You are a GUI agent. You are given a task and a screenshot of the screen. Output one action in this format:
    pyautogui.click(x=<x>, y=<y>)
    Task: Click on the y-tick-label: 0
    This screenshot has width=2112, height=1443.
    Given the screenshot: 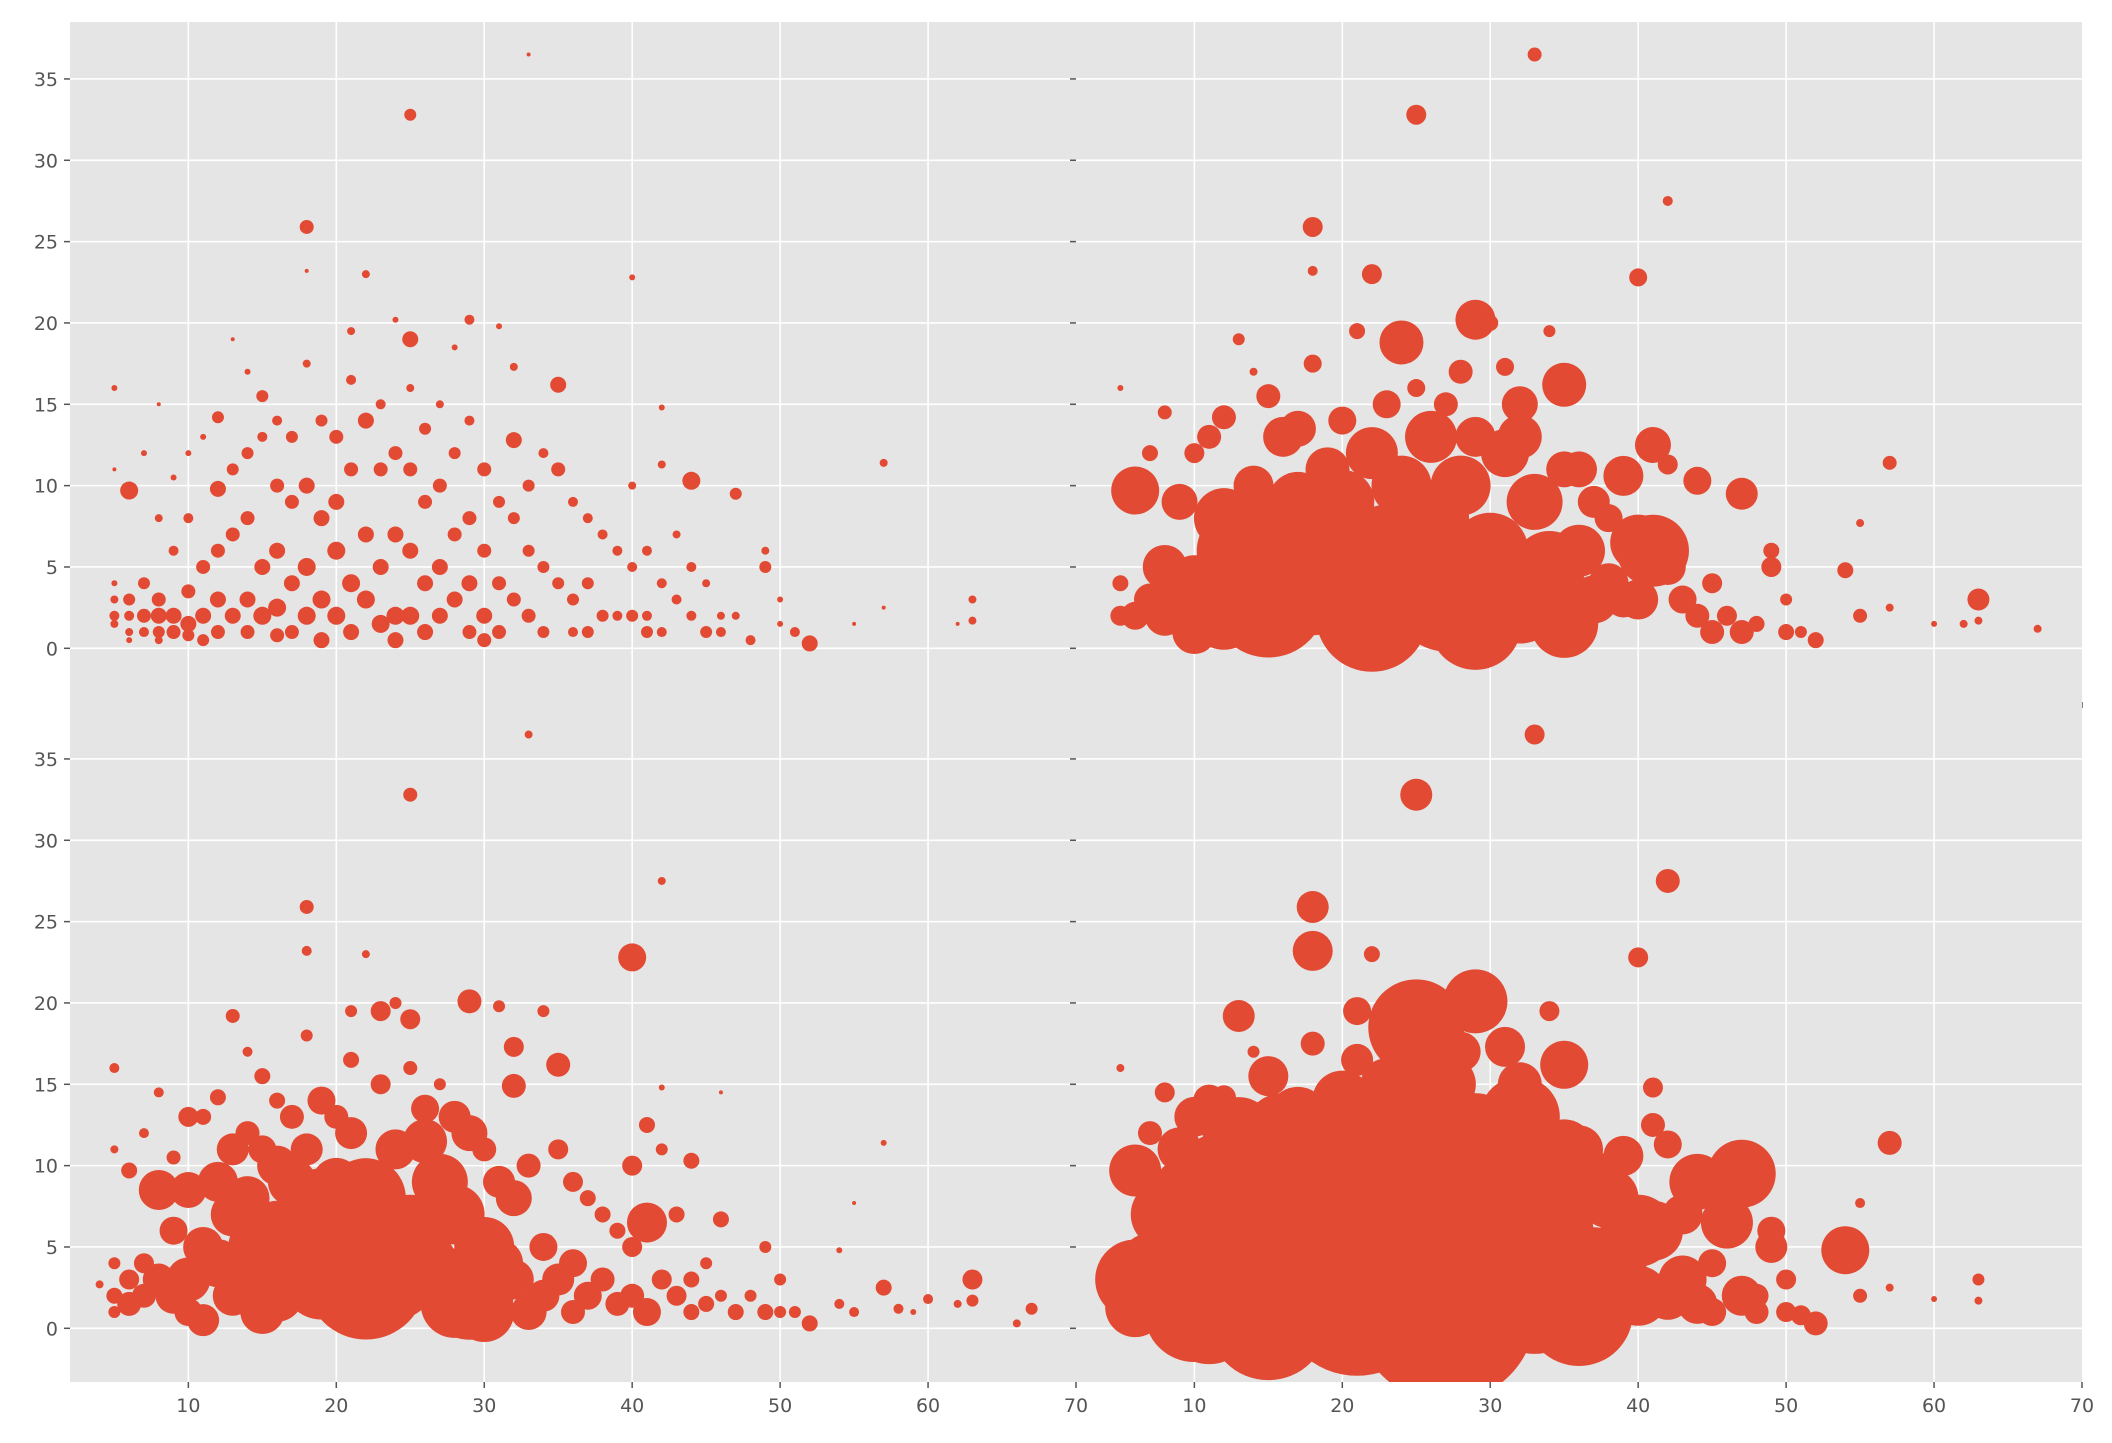 What is the action you would take?
    pyautogui.click(x=52, y=1329)
    